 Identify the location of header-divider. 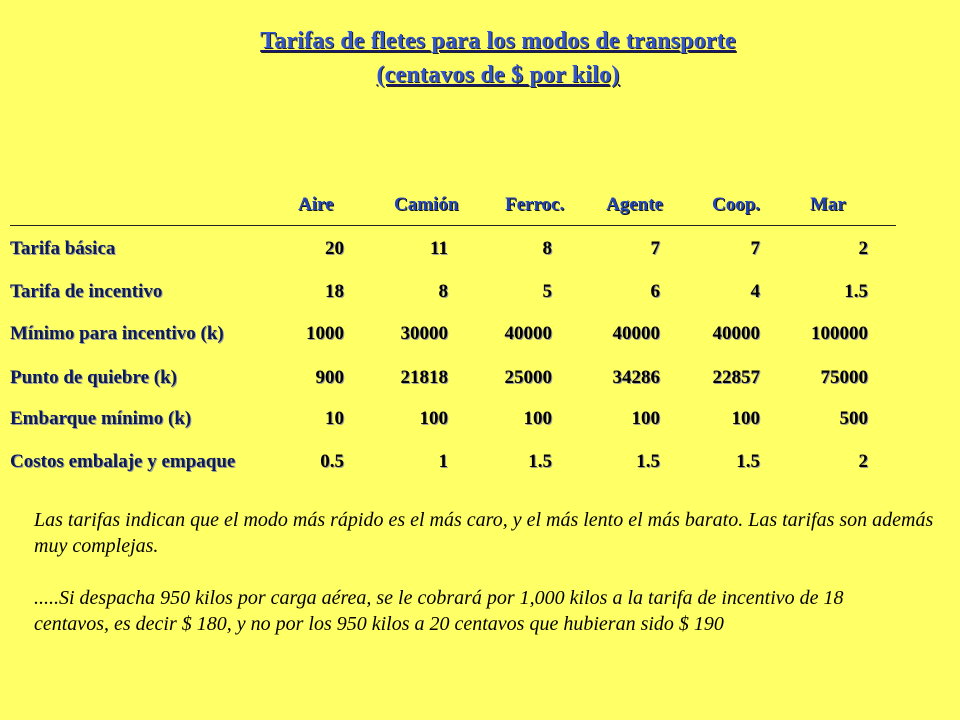
(453, 225).